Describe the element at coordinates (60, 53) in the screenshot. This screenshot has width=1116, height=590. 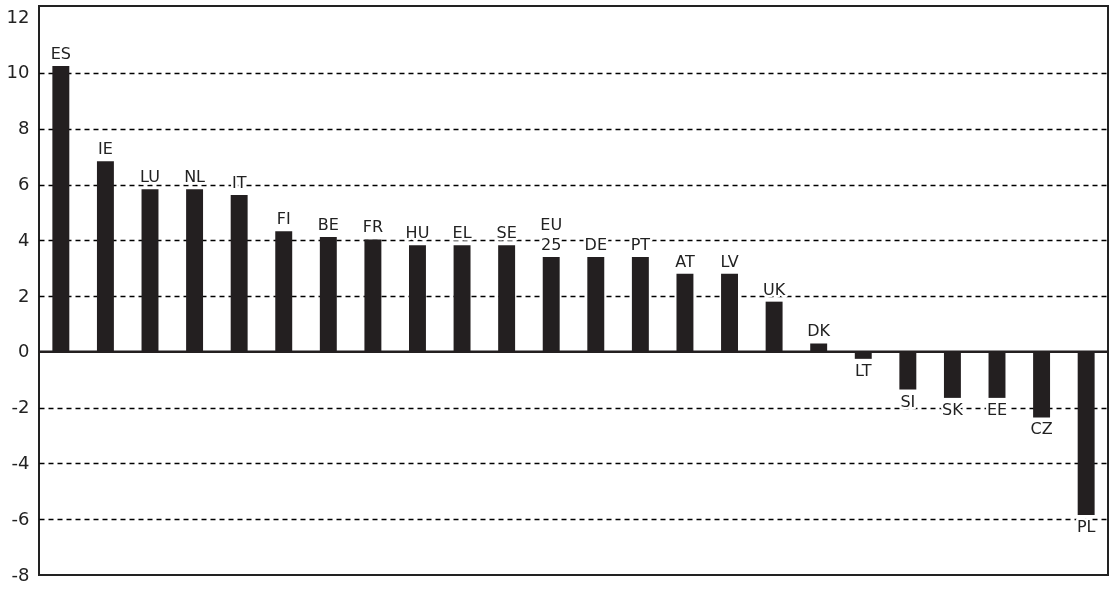
I see `x-tick-label: ES` at that location.